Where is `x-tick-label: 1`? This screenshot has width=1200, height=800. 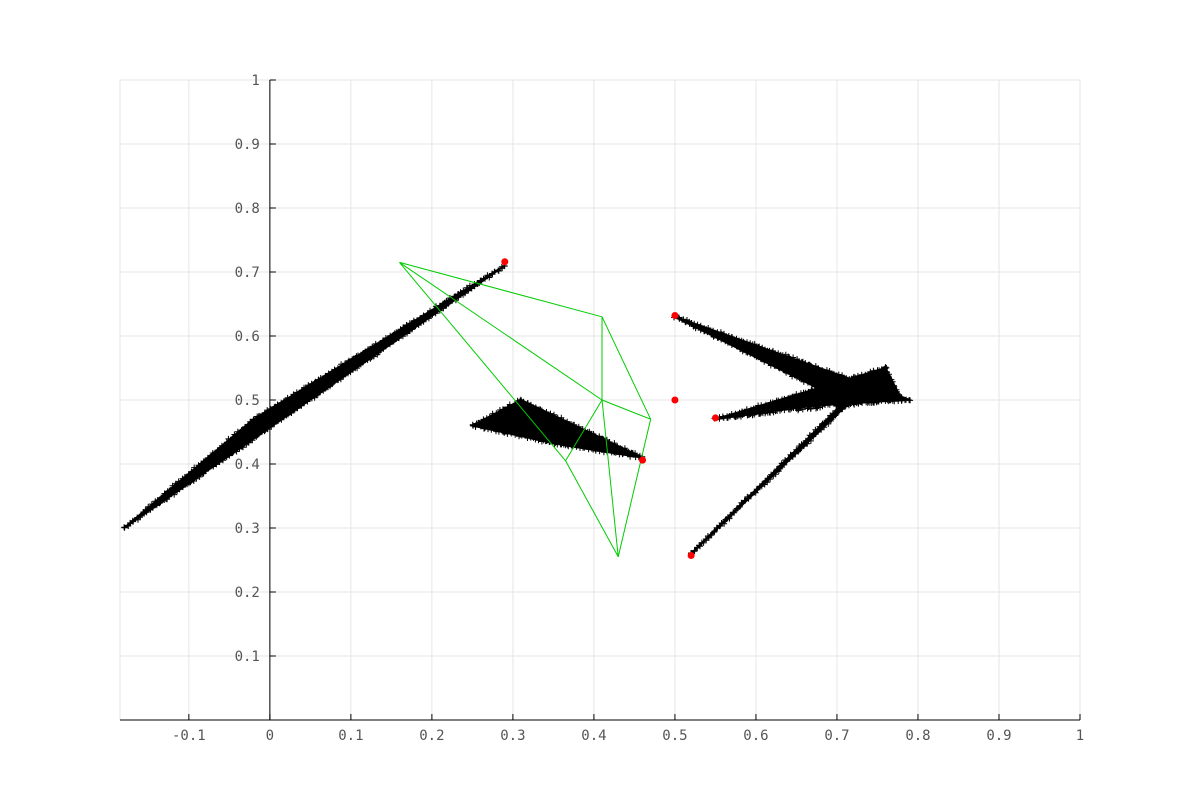 x-tick-label: 1 is located at coordinates (1080, 736).